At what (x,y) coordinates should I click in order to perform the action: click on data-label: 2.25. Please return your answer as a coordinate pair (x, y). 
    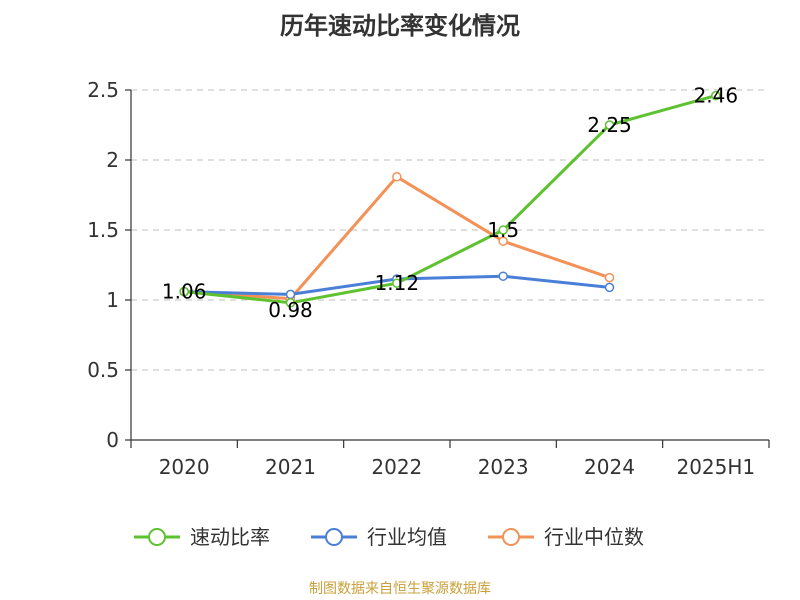
    Looking at the image, I should click on (609, 125).